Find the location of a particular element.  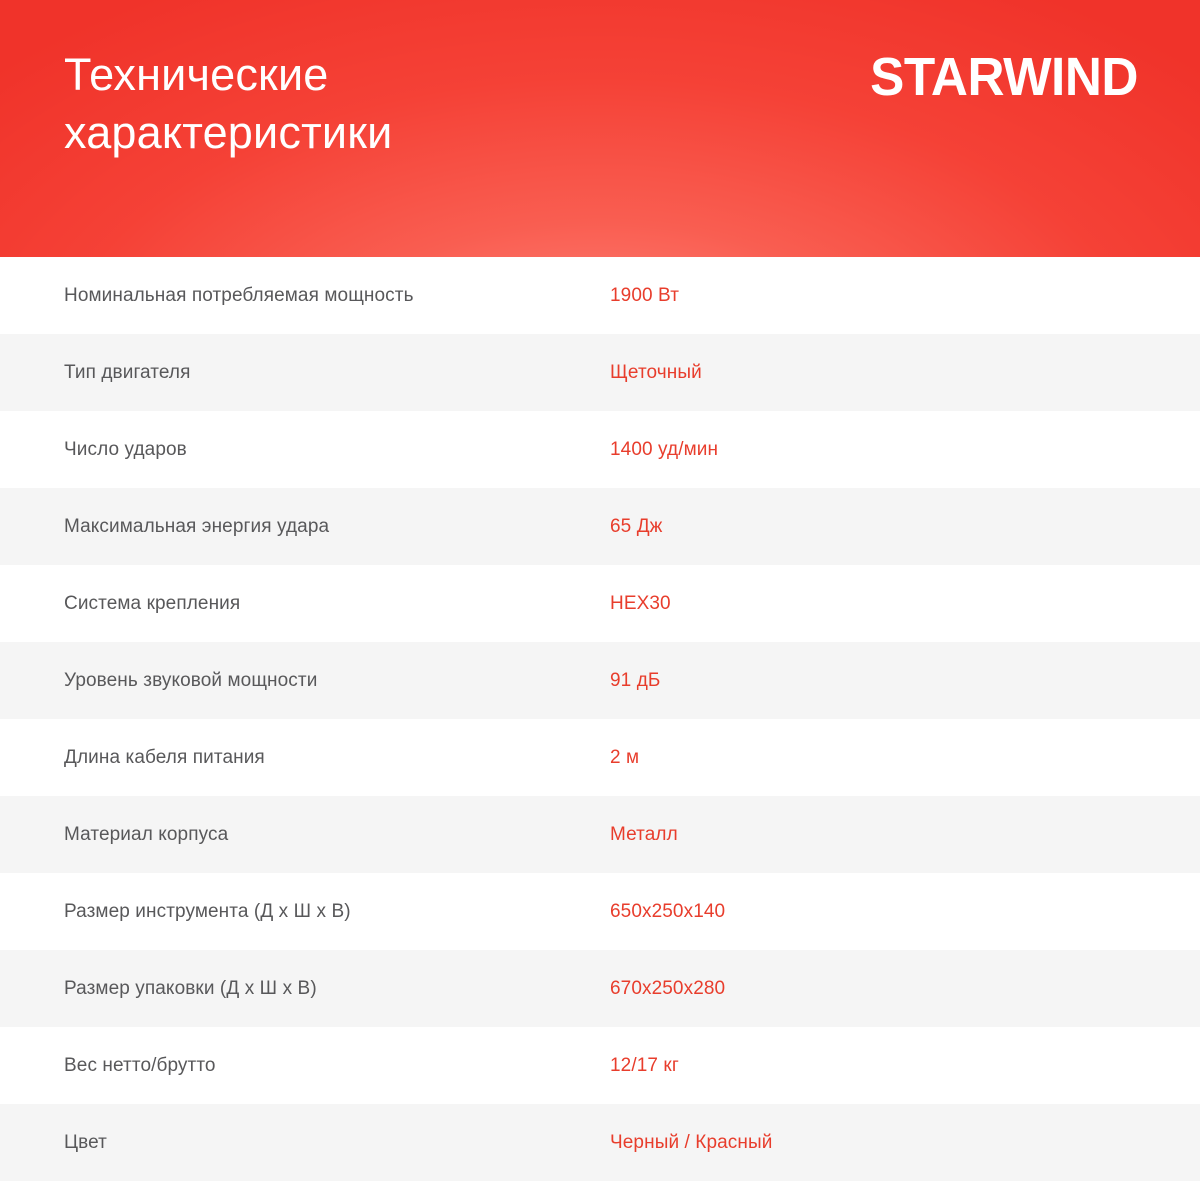

spec-value: 2 м is located at coordinates (625, 757).